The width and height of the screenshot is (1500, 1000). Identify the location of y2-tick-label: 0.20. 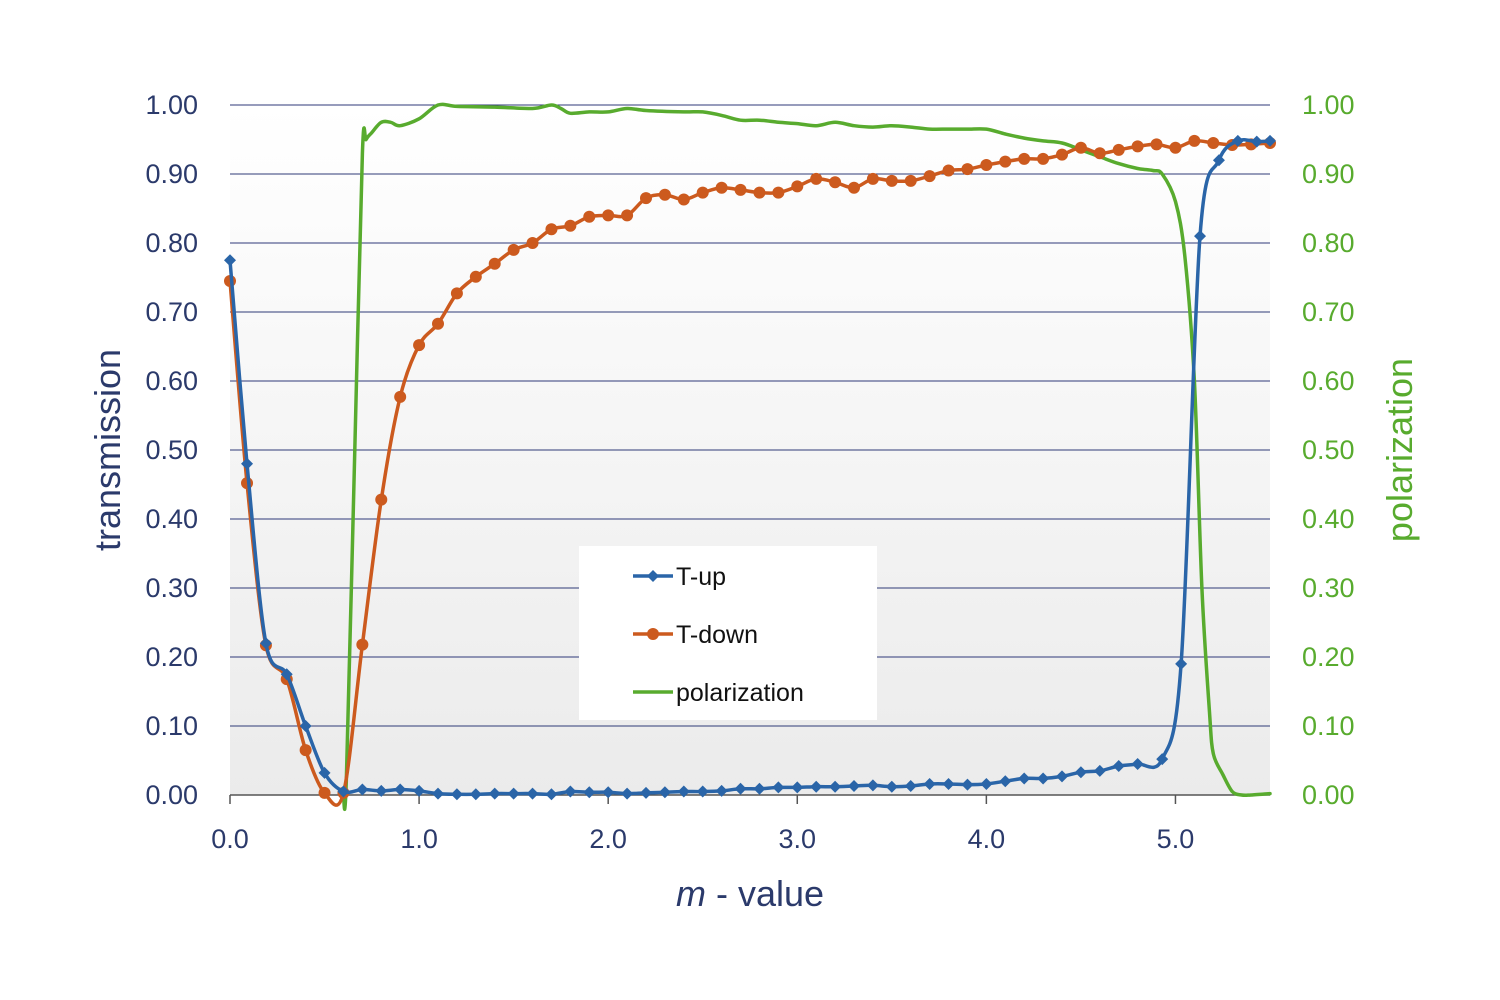
(1328, 657).